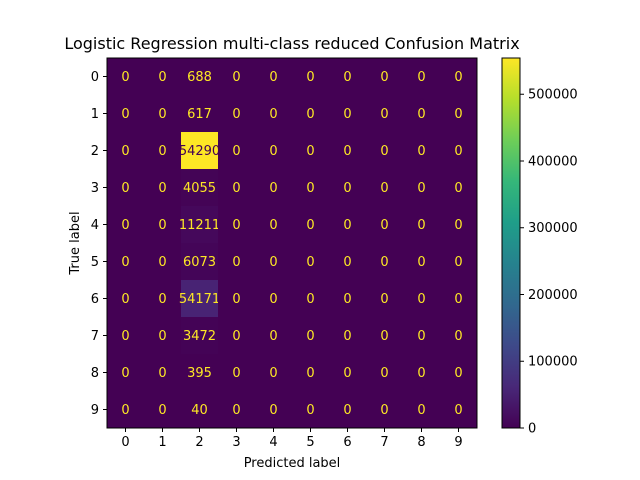 The width and height of the screenshot is (640, 480). I want to click on y-tick-label: 7, so click(95, 336).